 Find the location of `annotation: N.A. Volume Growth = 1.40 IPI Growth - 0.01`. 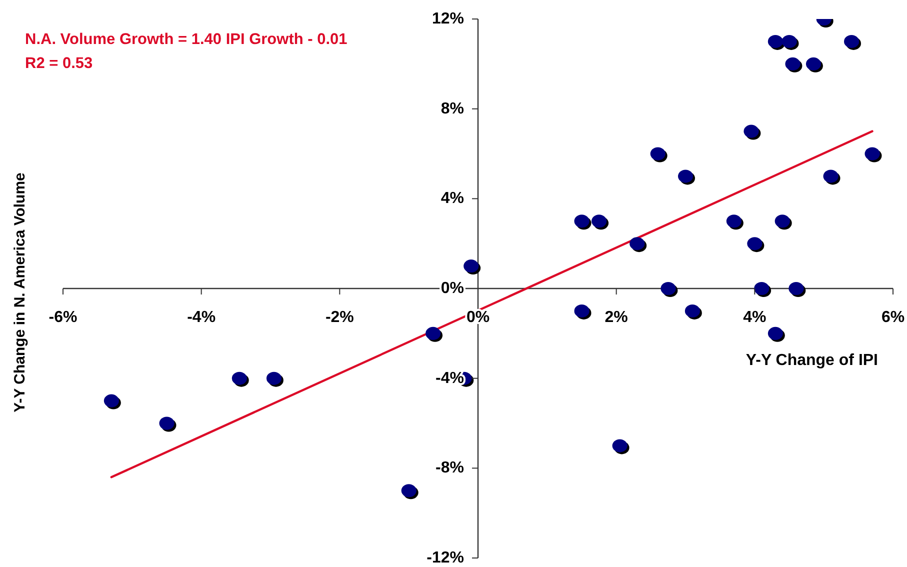

annotation: N.A. Volume Growth = 1.40 IPI Growth - 0.01 is located at coordinates (186, 39).